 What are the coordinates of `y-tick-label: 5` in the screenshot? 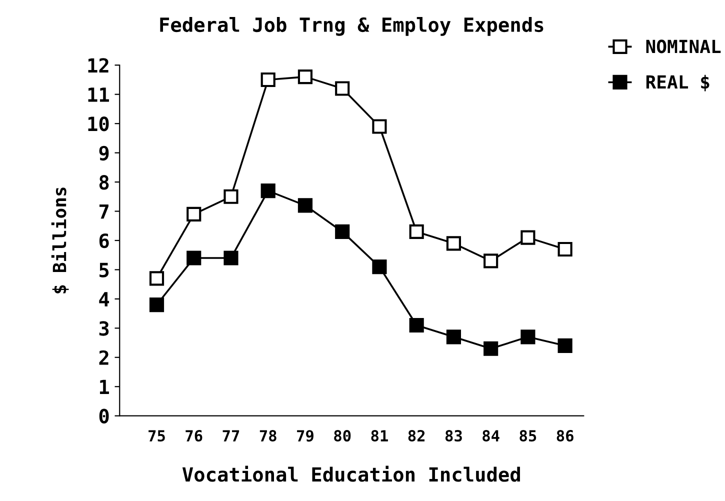 It's located at (104, 270).